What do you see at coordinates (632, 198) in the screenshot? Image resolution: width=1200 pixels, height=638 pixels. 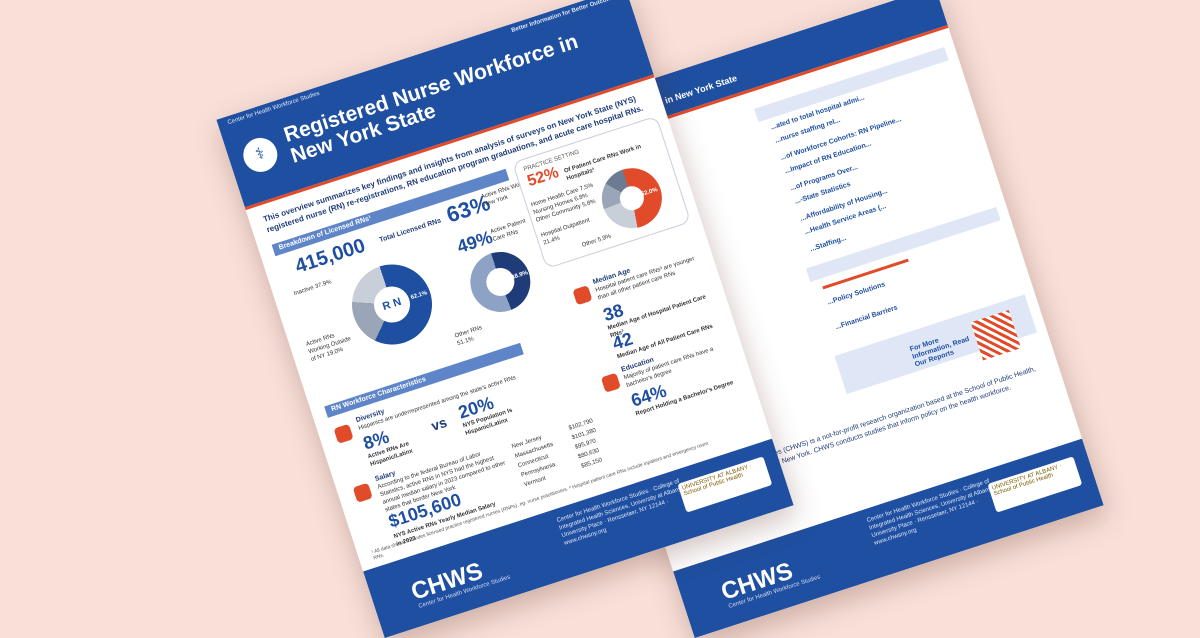 I see `practice-donut` at bounding box center [632, 198].